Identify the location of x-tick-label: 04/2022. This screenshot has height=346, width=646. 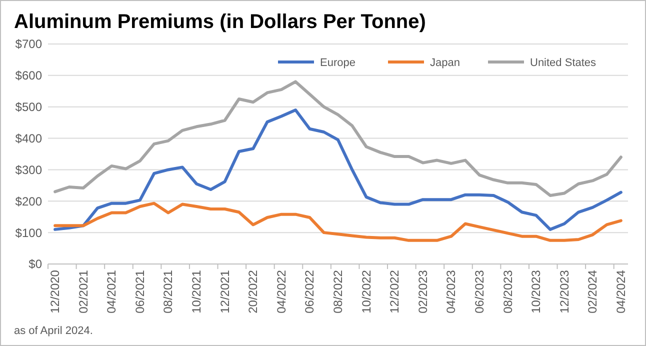
(281, 292).